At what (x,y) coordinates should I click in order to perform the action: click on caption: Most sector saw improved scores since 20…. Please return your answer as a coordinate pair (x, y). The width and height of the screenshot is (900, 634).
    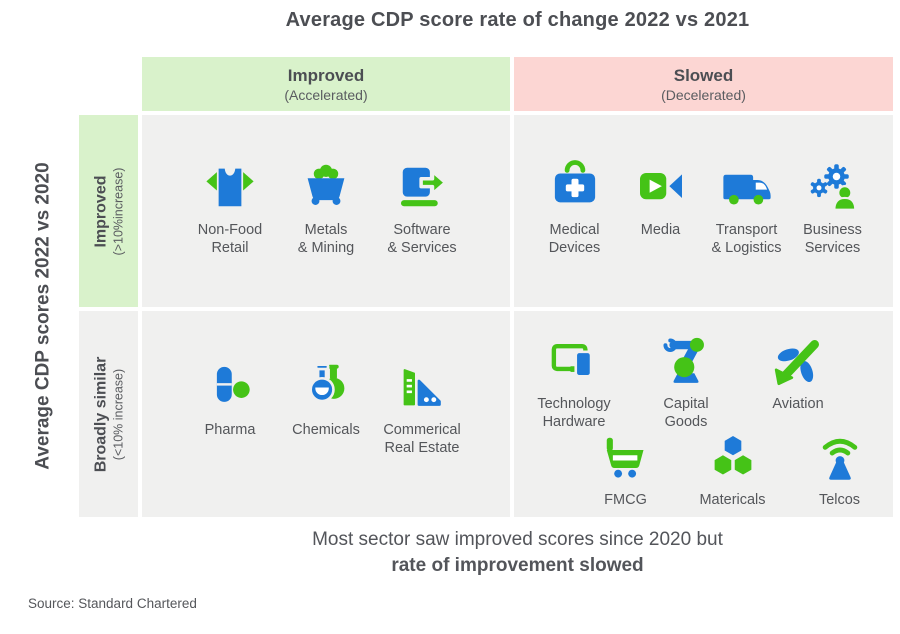
    Looking at the image, I should click on (517, 553).